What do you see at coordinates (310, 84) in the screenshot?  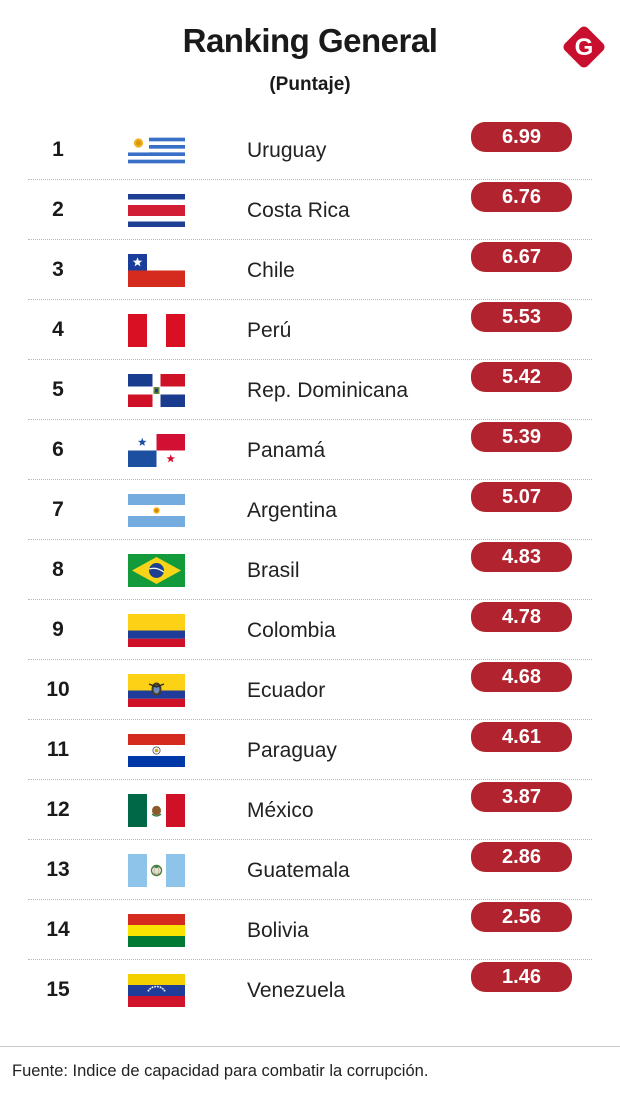 I see `chart-subtitle: (Puntaje)` at bounding box center [310, 84].